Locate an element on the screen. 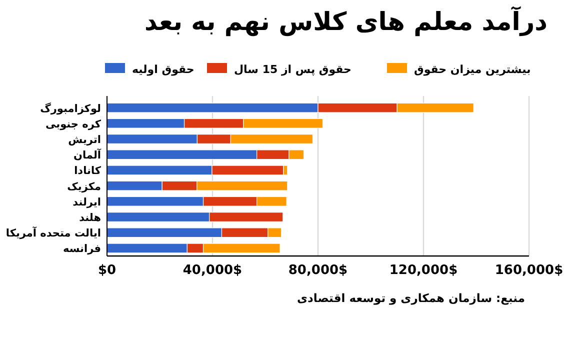  y-tick-label: لوکزامبورگ is located at coordinates (71, 108).